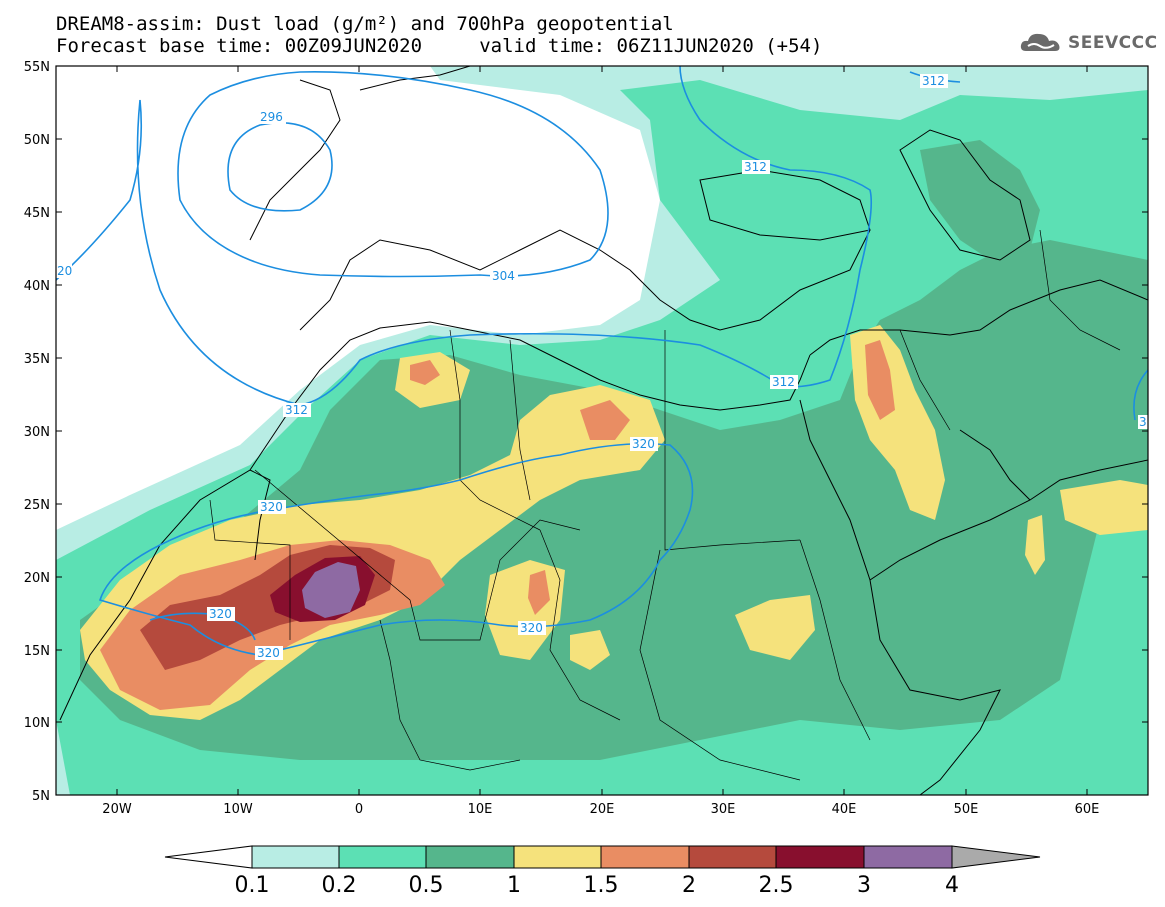 This screenshot has width=1165, height=907. I want to click on colorbar-label: 0.5, so click(426, 885).